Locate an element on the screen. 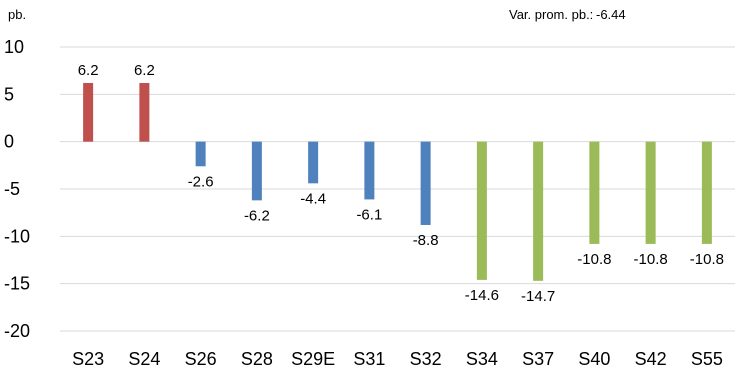 The width and height of the screenshot is (742, 377). x-axis-categories: S23 S24 S26 S28 S29E S31 S32 S34 S37 S40 S42 S55 is located at coordinates (397, 359).